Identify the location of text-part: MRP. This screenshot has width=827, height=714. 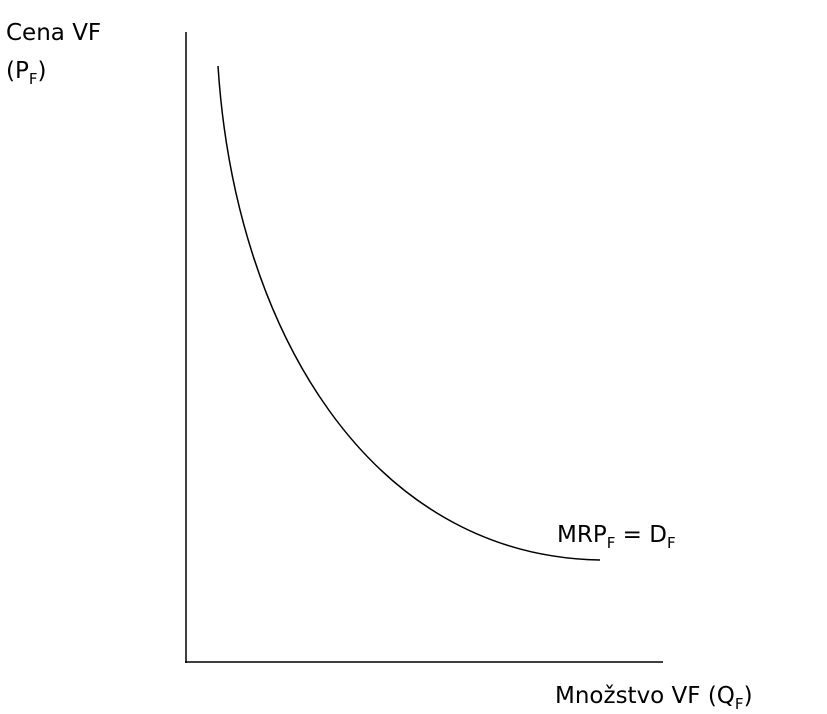
(582, 535).